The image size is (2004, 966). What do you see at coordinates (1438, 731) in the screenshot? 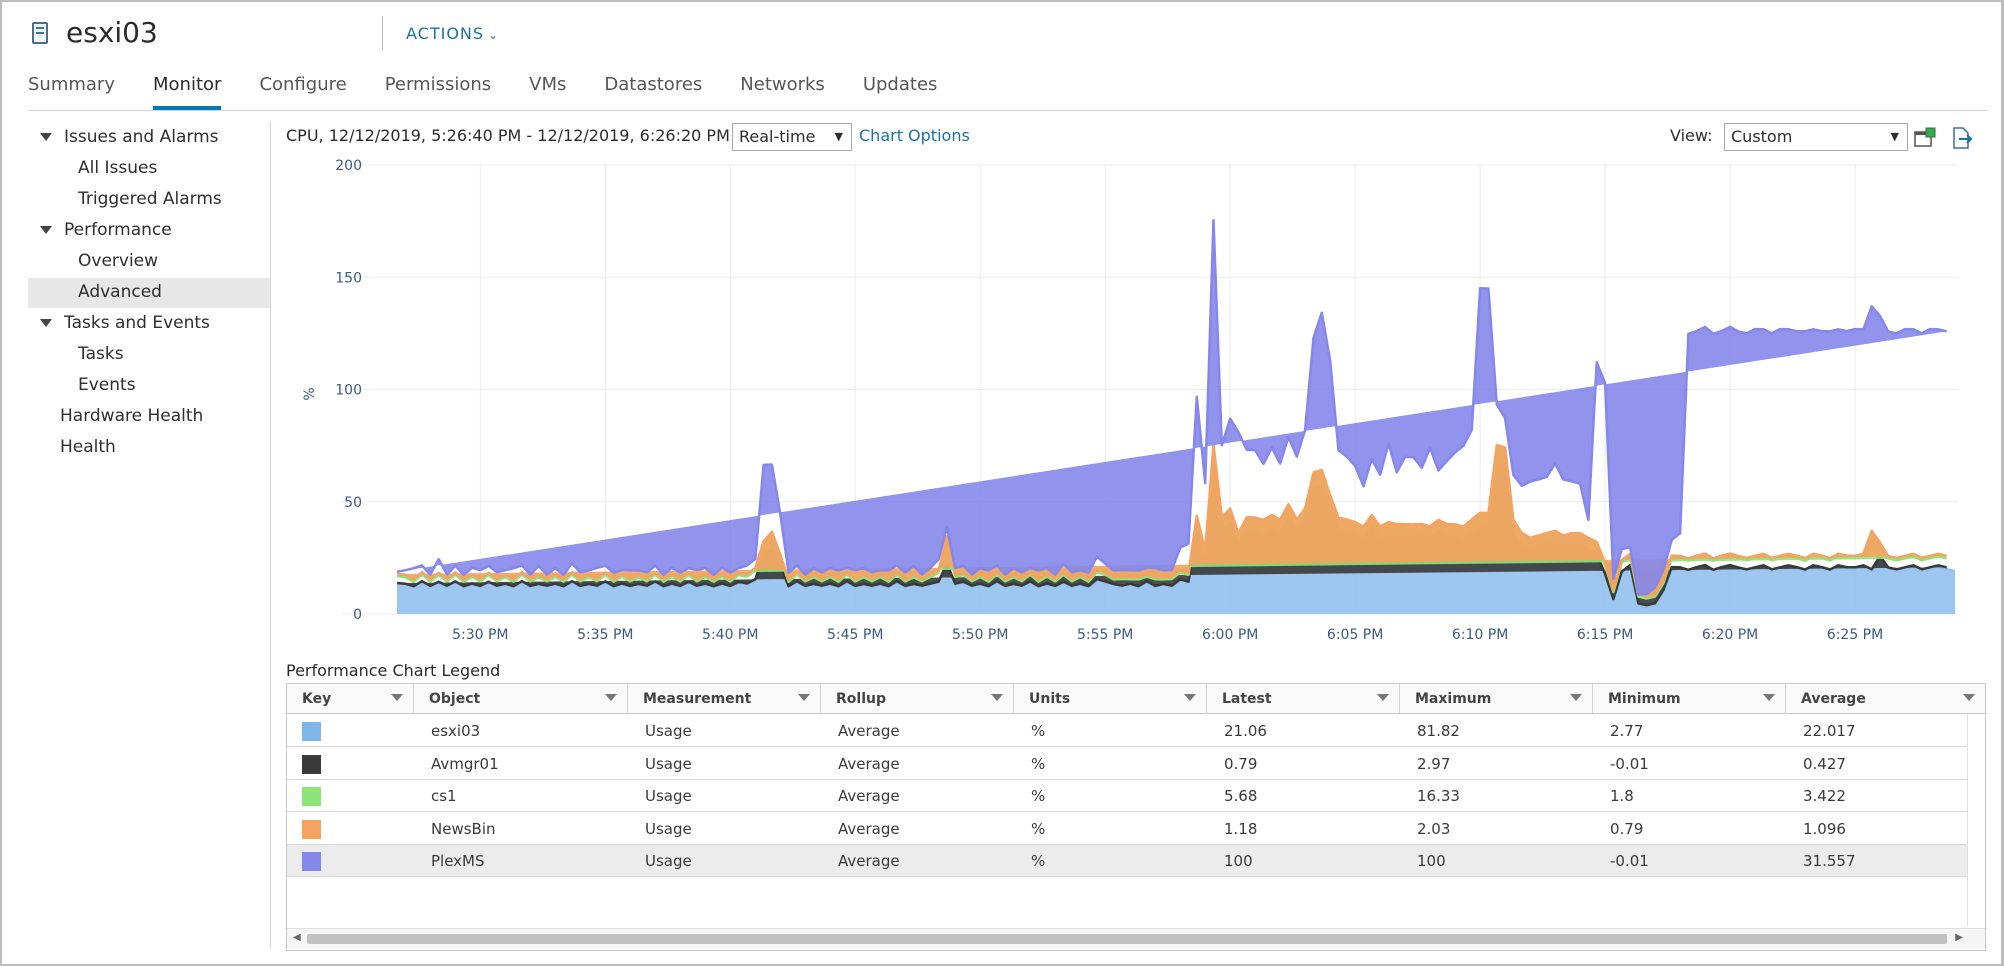
I see `cell-maximum: 81.82` at bounding box center [1438, 731].